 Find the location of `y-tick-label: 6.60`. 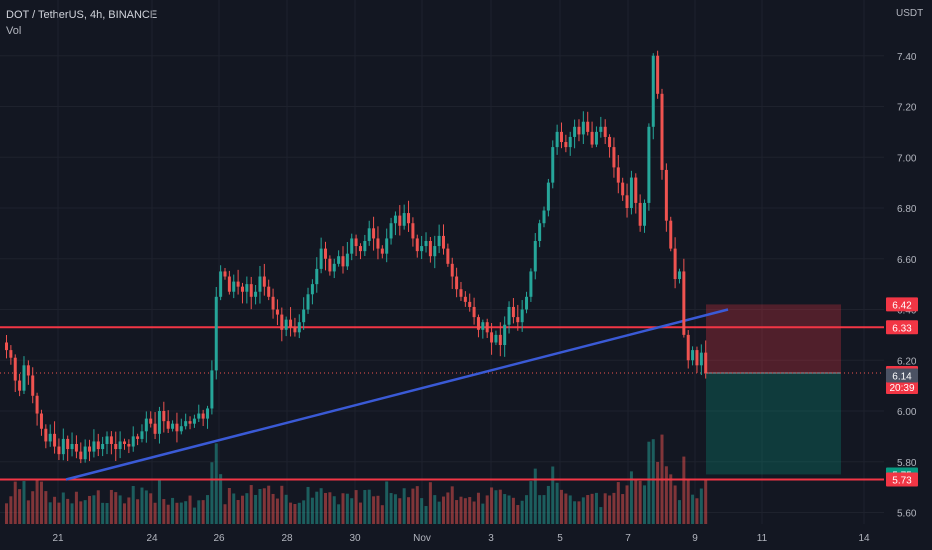

y-tick-label: 6.60 is located at coordinates (907, 260).